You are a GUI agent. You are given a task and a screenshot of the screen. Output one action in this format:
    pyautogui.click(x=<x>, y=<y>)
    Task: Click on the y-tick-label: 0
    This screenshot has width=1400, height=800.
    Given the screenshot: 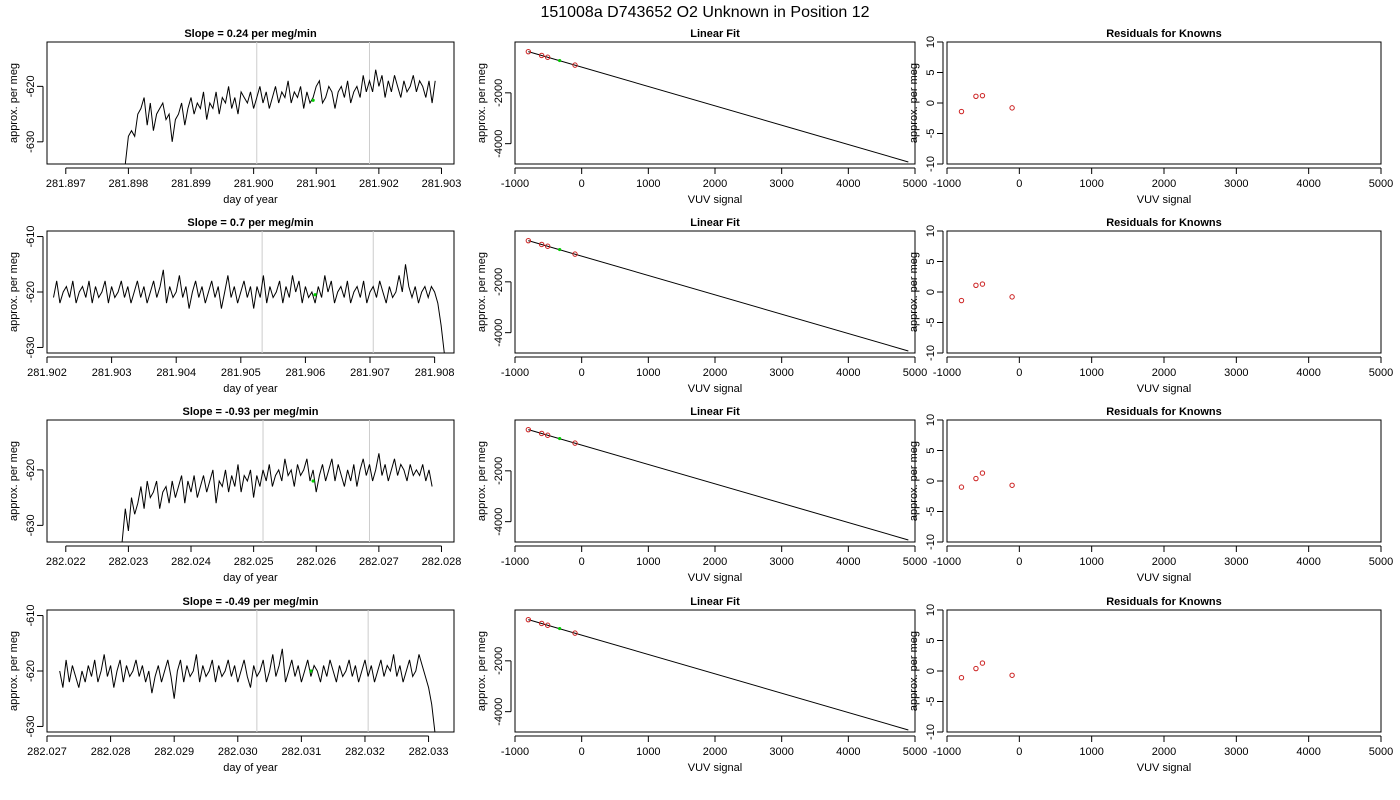 What is the action you would take?
    pyautogui.click(x=931, y=292)
    